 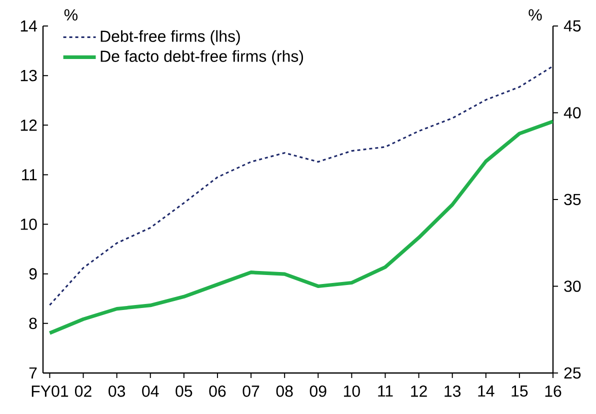 I want to click on x-tick-label: 03, so click(x=117, y=391).